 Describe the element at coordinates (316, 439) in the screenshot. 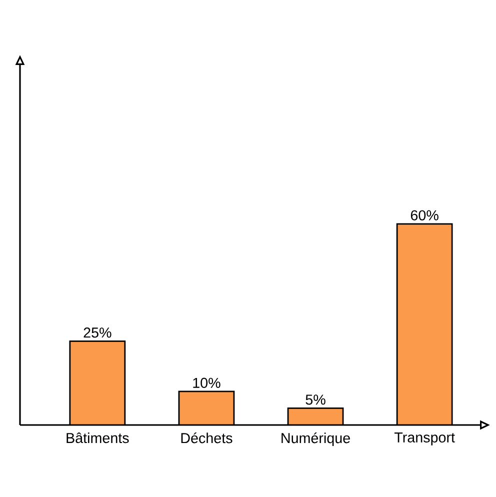

I see `x-tick-label: Numérique` at that location.